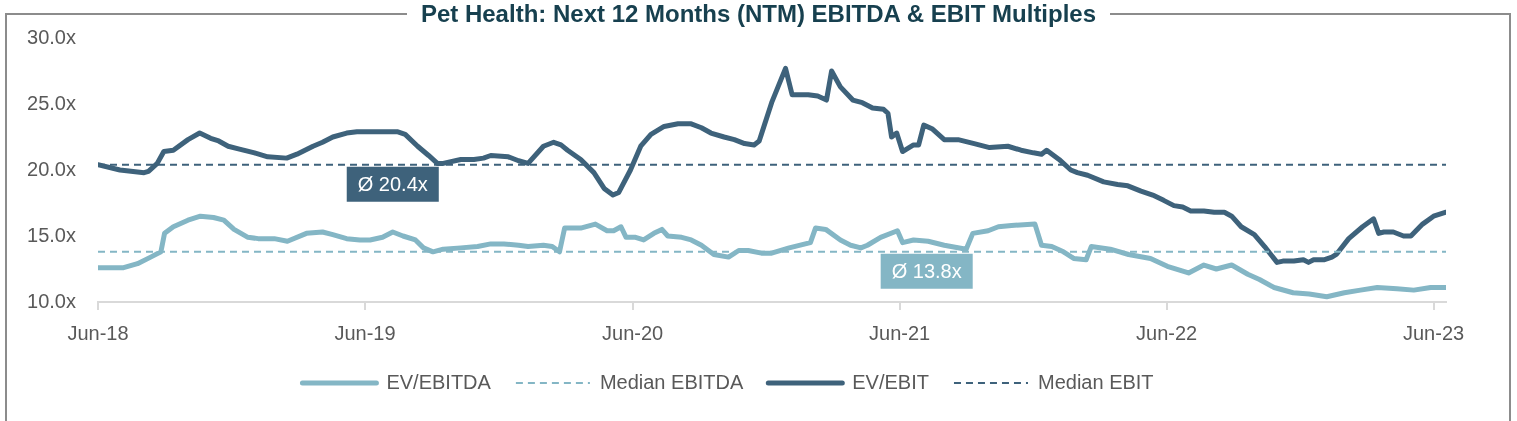 The width and height of the screenshot is (1517, 421). I want to click on y-tick-label: 15.0x, so click(51, 234).